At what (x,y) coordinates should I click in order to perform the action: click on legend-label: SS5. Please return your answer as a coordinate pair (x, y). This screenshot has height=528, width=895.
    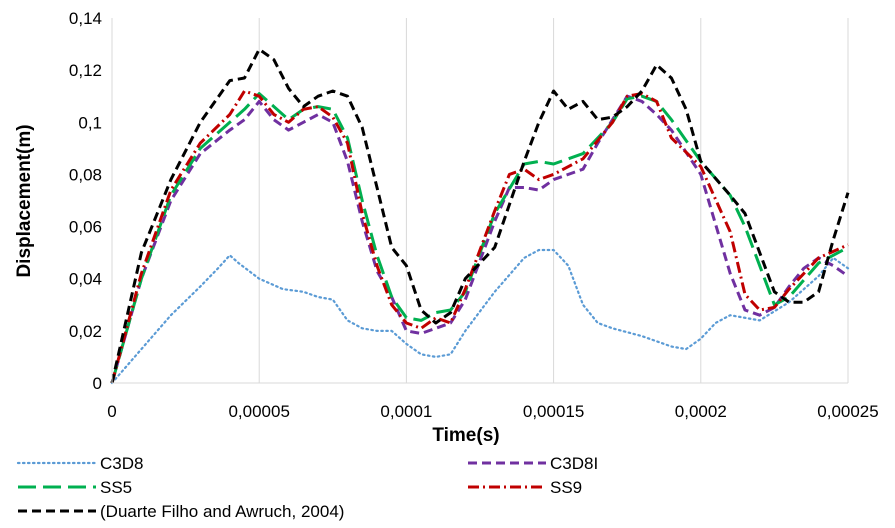
    Looking at the image, I should click on (116, 487).